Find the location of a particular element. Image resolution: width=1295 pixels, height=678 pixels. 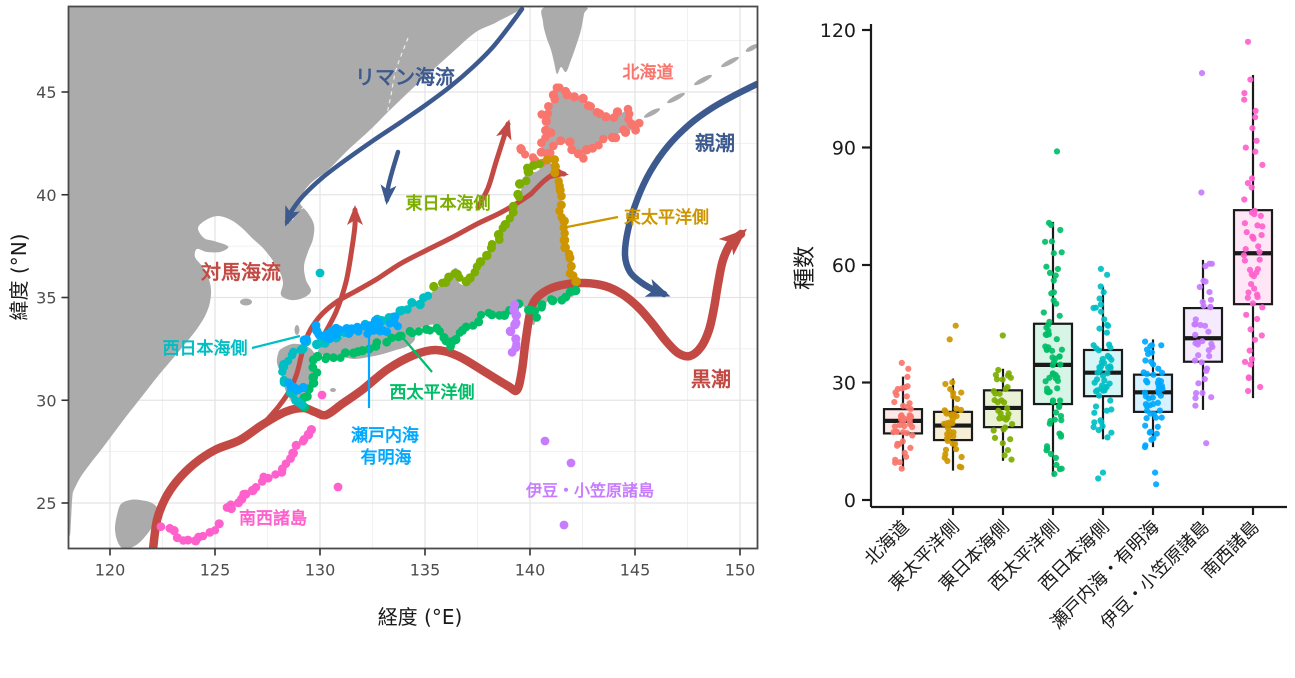

map-x-tick-label: 145 is located at coordinates (635, 570).